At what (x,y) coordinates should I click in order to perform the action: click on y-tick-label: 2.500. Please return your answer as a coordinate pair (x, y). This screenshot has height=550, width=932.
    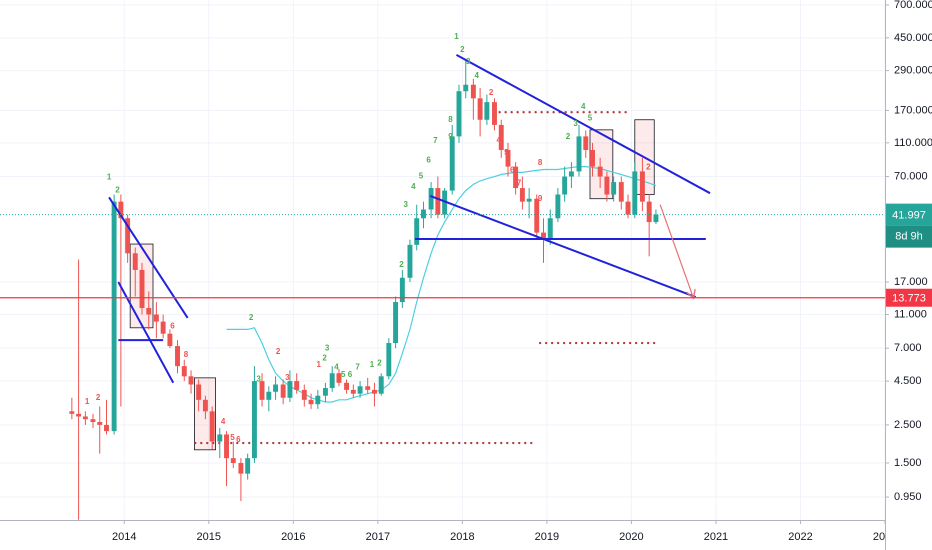
    Looking at the image, I should click on (908, 425).